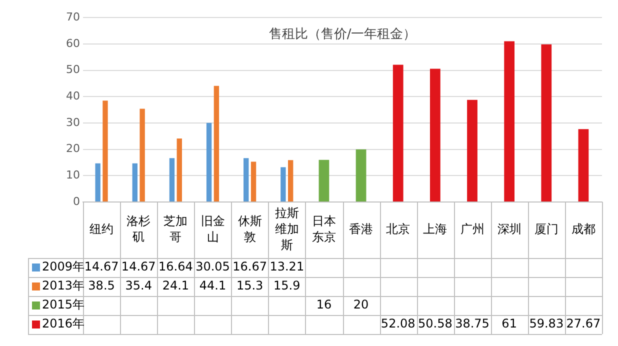 The image size is (618, 346). Describe the element at coordinates (73, 175) in the screenshot. I see `y-tick-label: 10` at that location.